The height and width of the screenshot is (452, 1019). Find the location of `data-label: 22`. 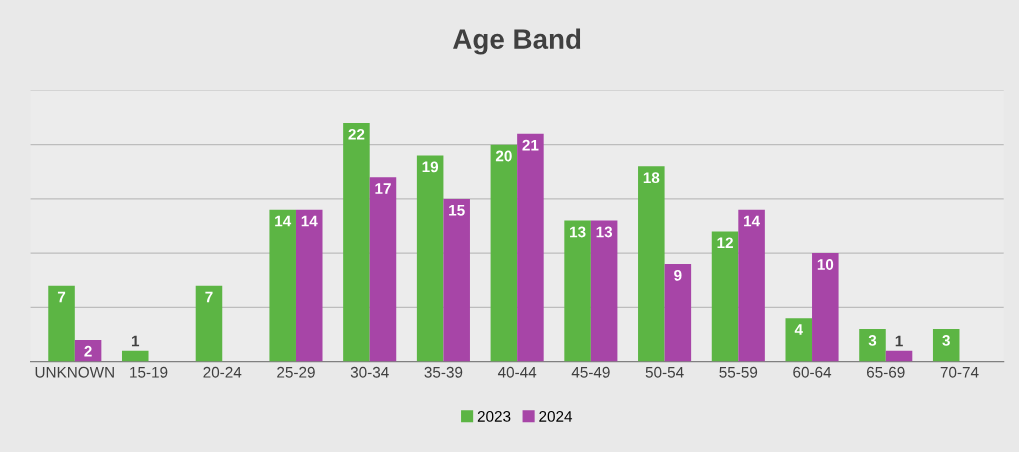

data-label: 22 is located at coordinates (356, 134).